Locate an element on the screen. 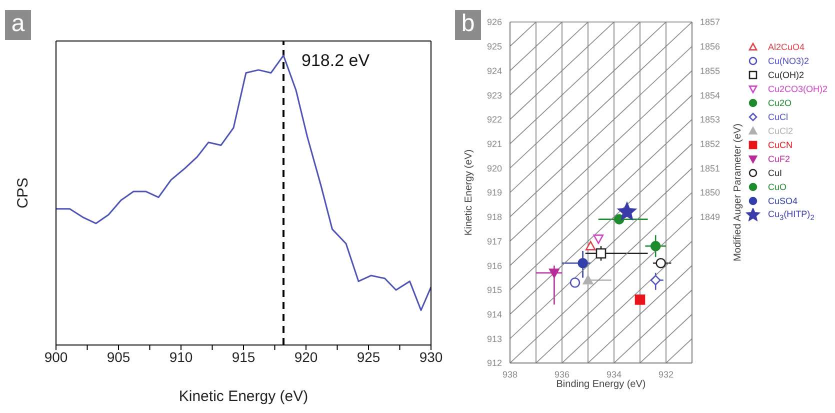 Image resolution: width=835 pixels, height=413 pixels. x-tick-label: 915 is located at coordinates (244, 356).